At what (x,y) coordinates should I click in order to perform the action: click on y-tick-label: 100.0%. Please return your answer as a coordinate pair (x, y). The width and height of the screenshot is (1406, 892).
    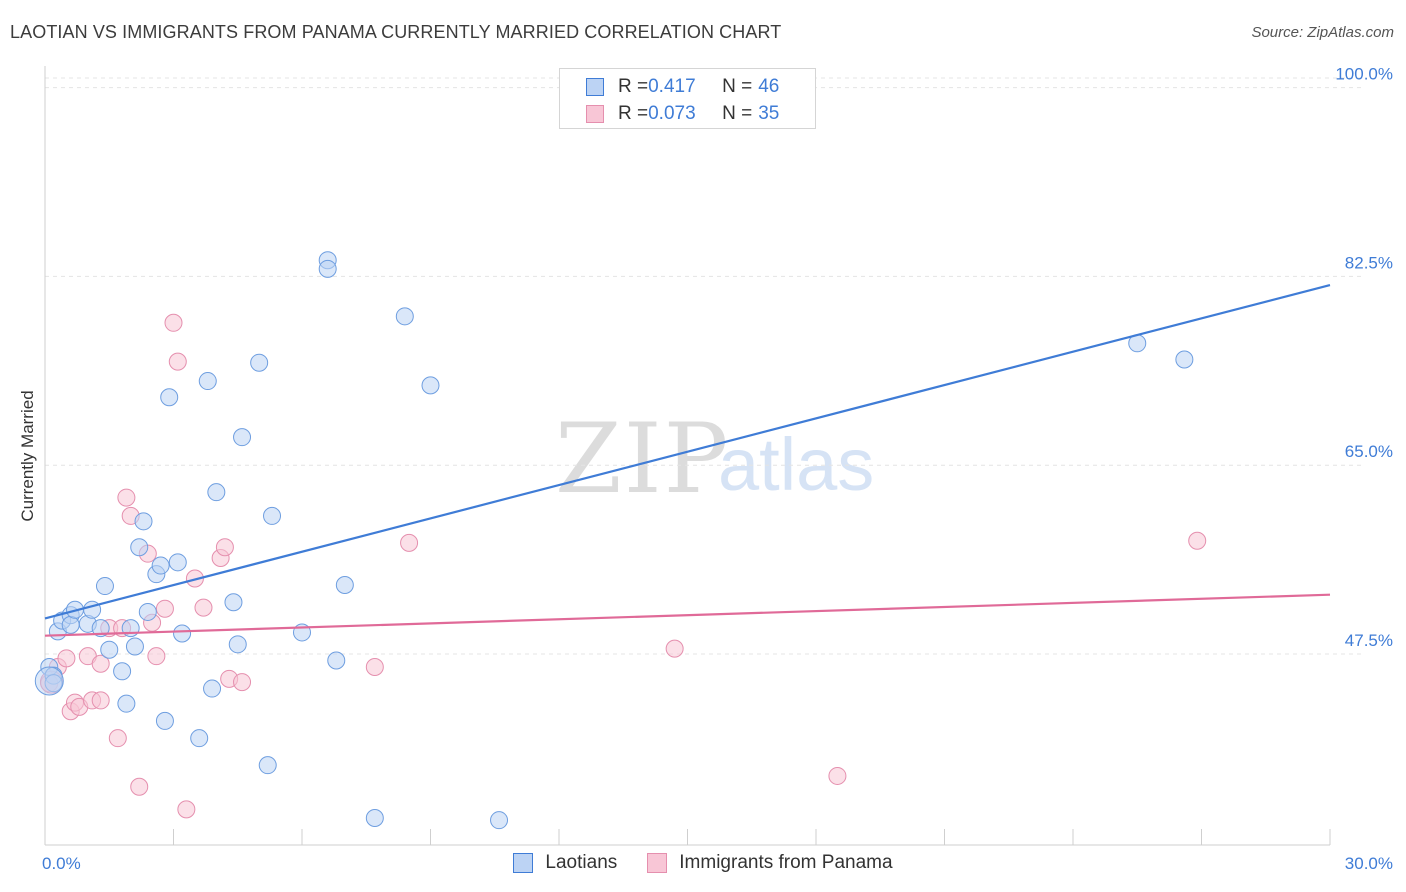
    Looking at the image, I should click on (1364, 74).